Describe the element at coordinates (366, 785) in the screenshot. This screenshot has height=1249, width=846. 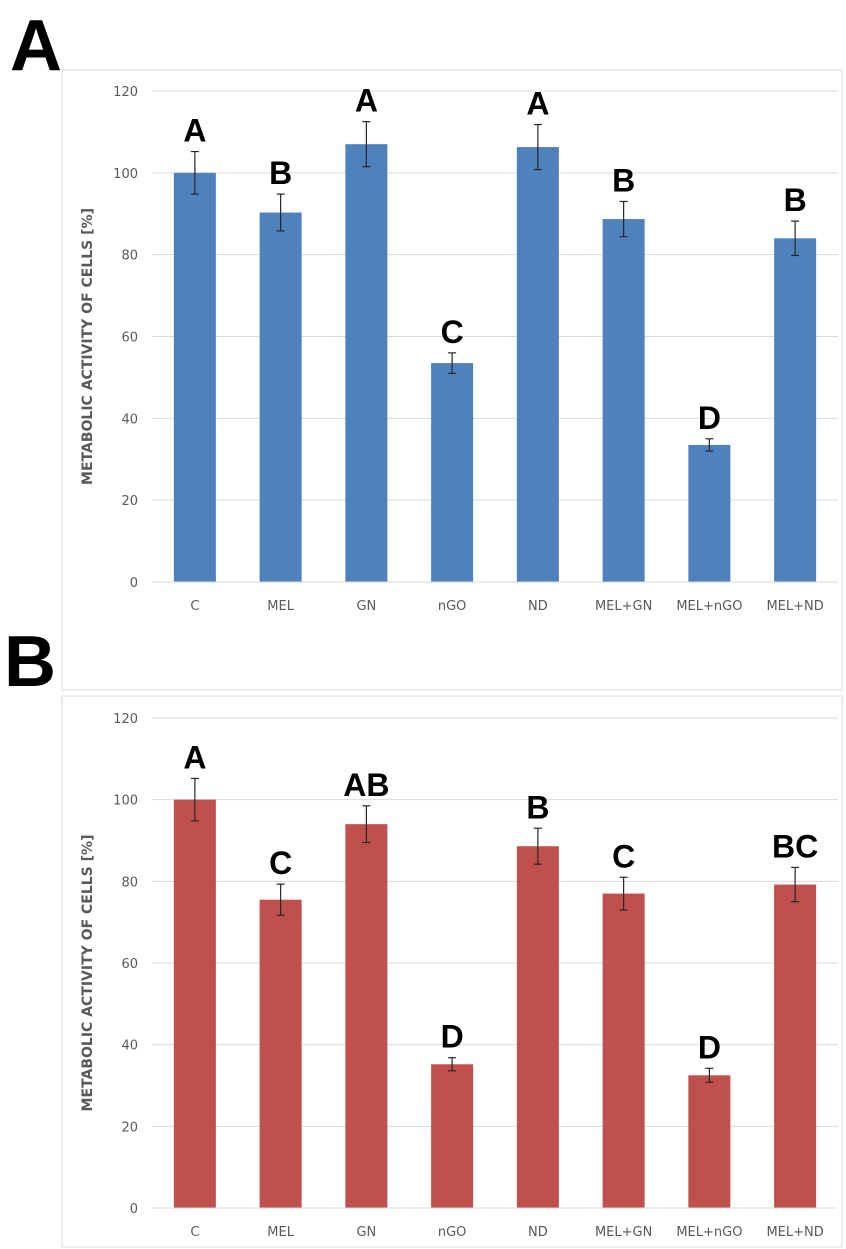
I see `significance-label: AB` at that location.